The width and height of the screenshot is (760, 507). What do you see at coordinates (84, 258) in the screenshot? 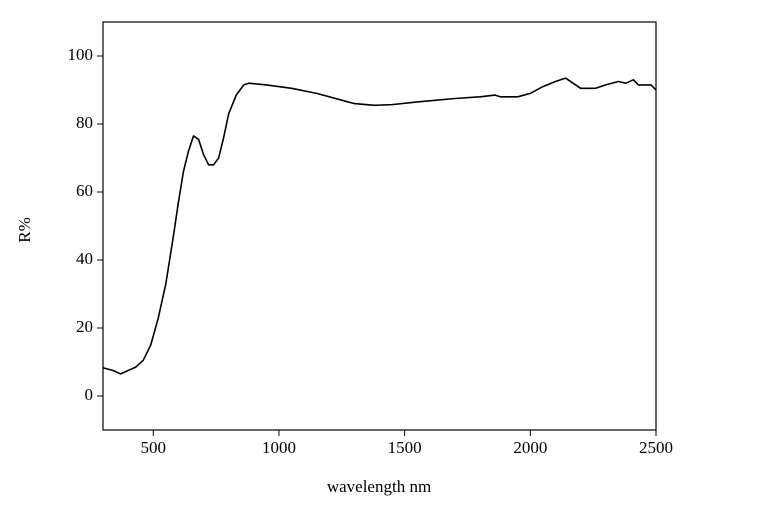
I see `y-tick-label: 40` at bounding box center [84, 258].